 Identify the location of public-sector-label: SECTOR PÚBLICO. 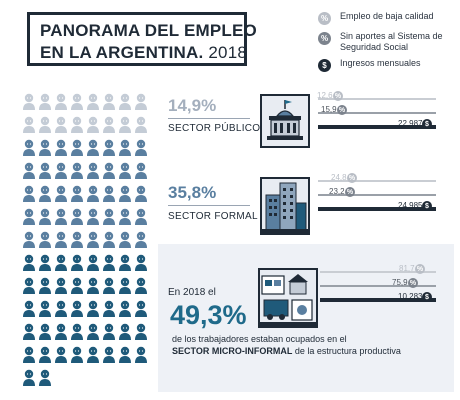
(214, 128).